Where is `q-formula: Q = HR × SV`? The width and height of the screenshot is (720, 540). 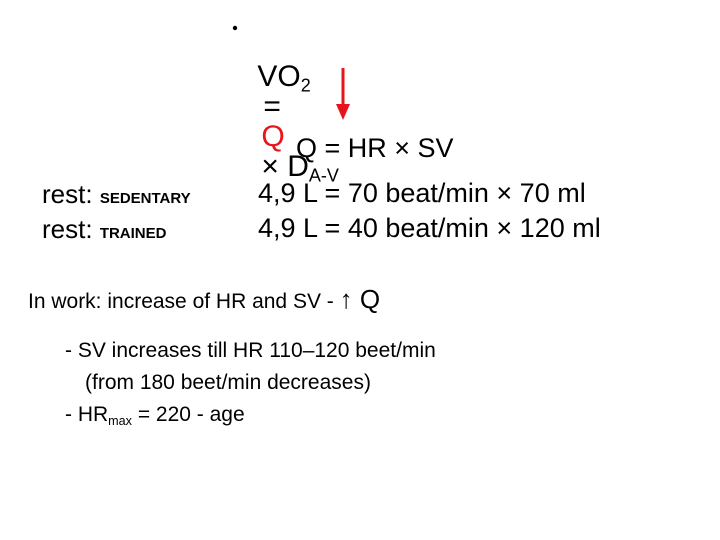
q-formula: Q = HR × SV is located at coordinates (375, 148).